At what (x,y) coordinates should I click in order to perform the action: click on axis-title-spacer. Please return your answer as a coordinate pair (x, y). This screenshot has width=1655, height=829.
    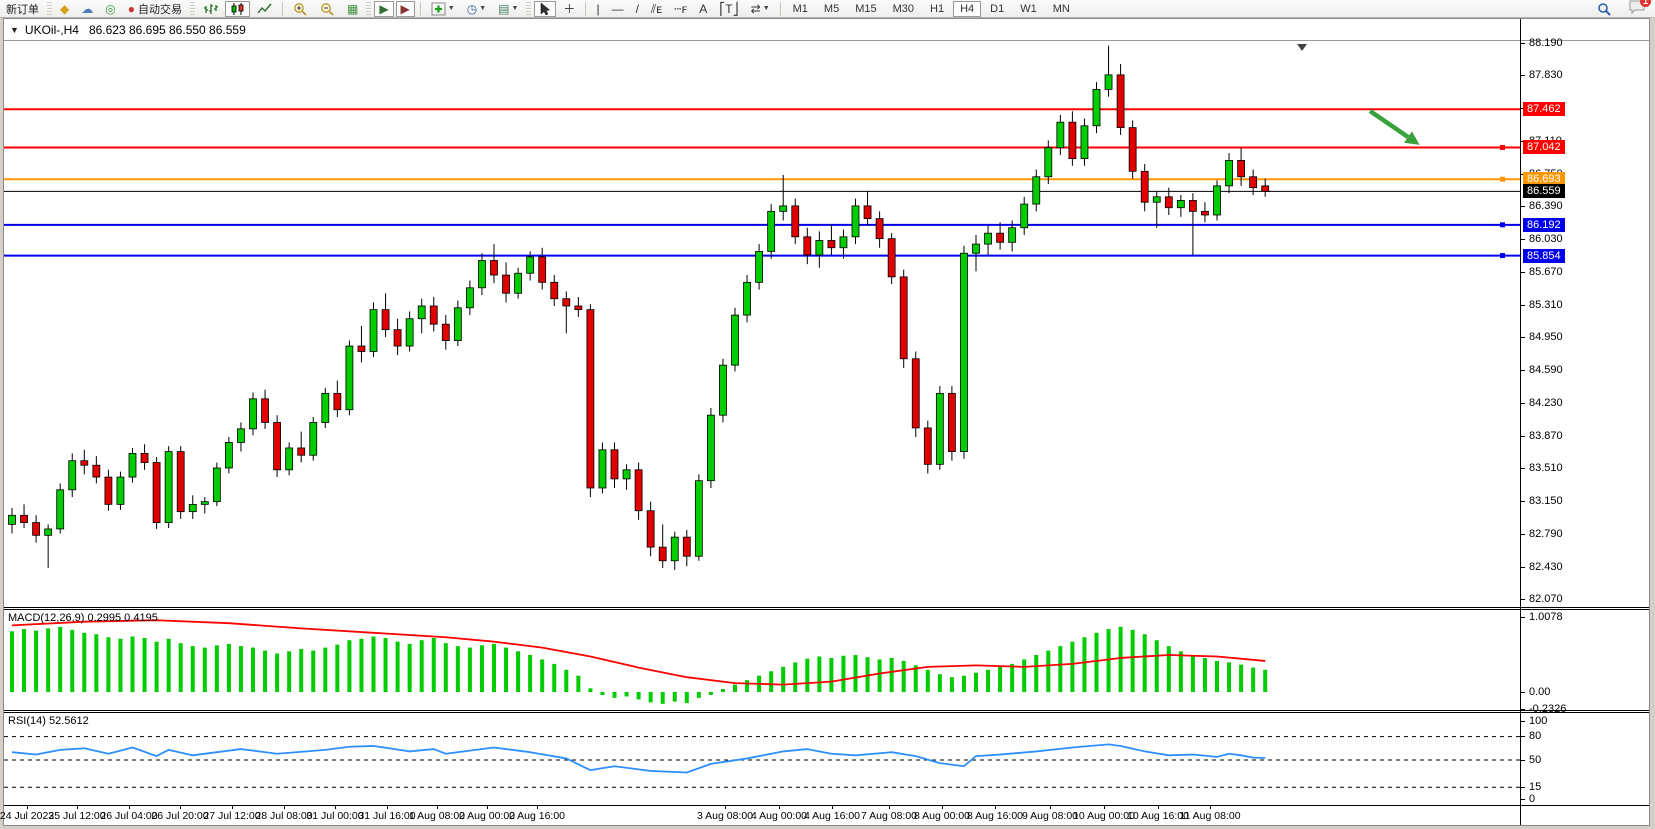
    Looking at the image, I should click on (1585, 30).